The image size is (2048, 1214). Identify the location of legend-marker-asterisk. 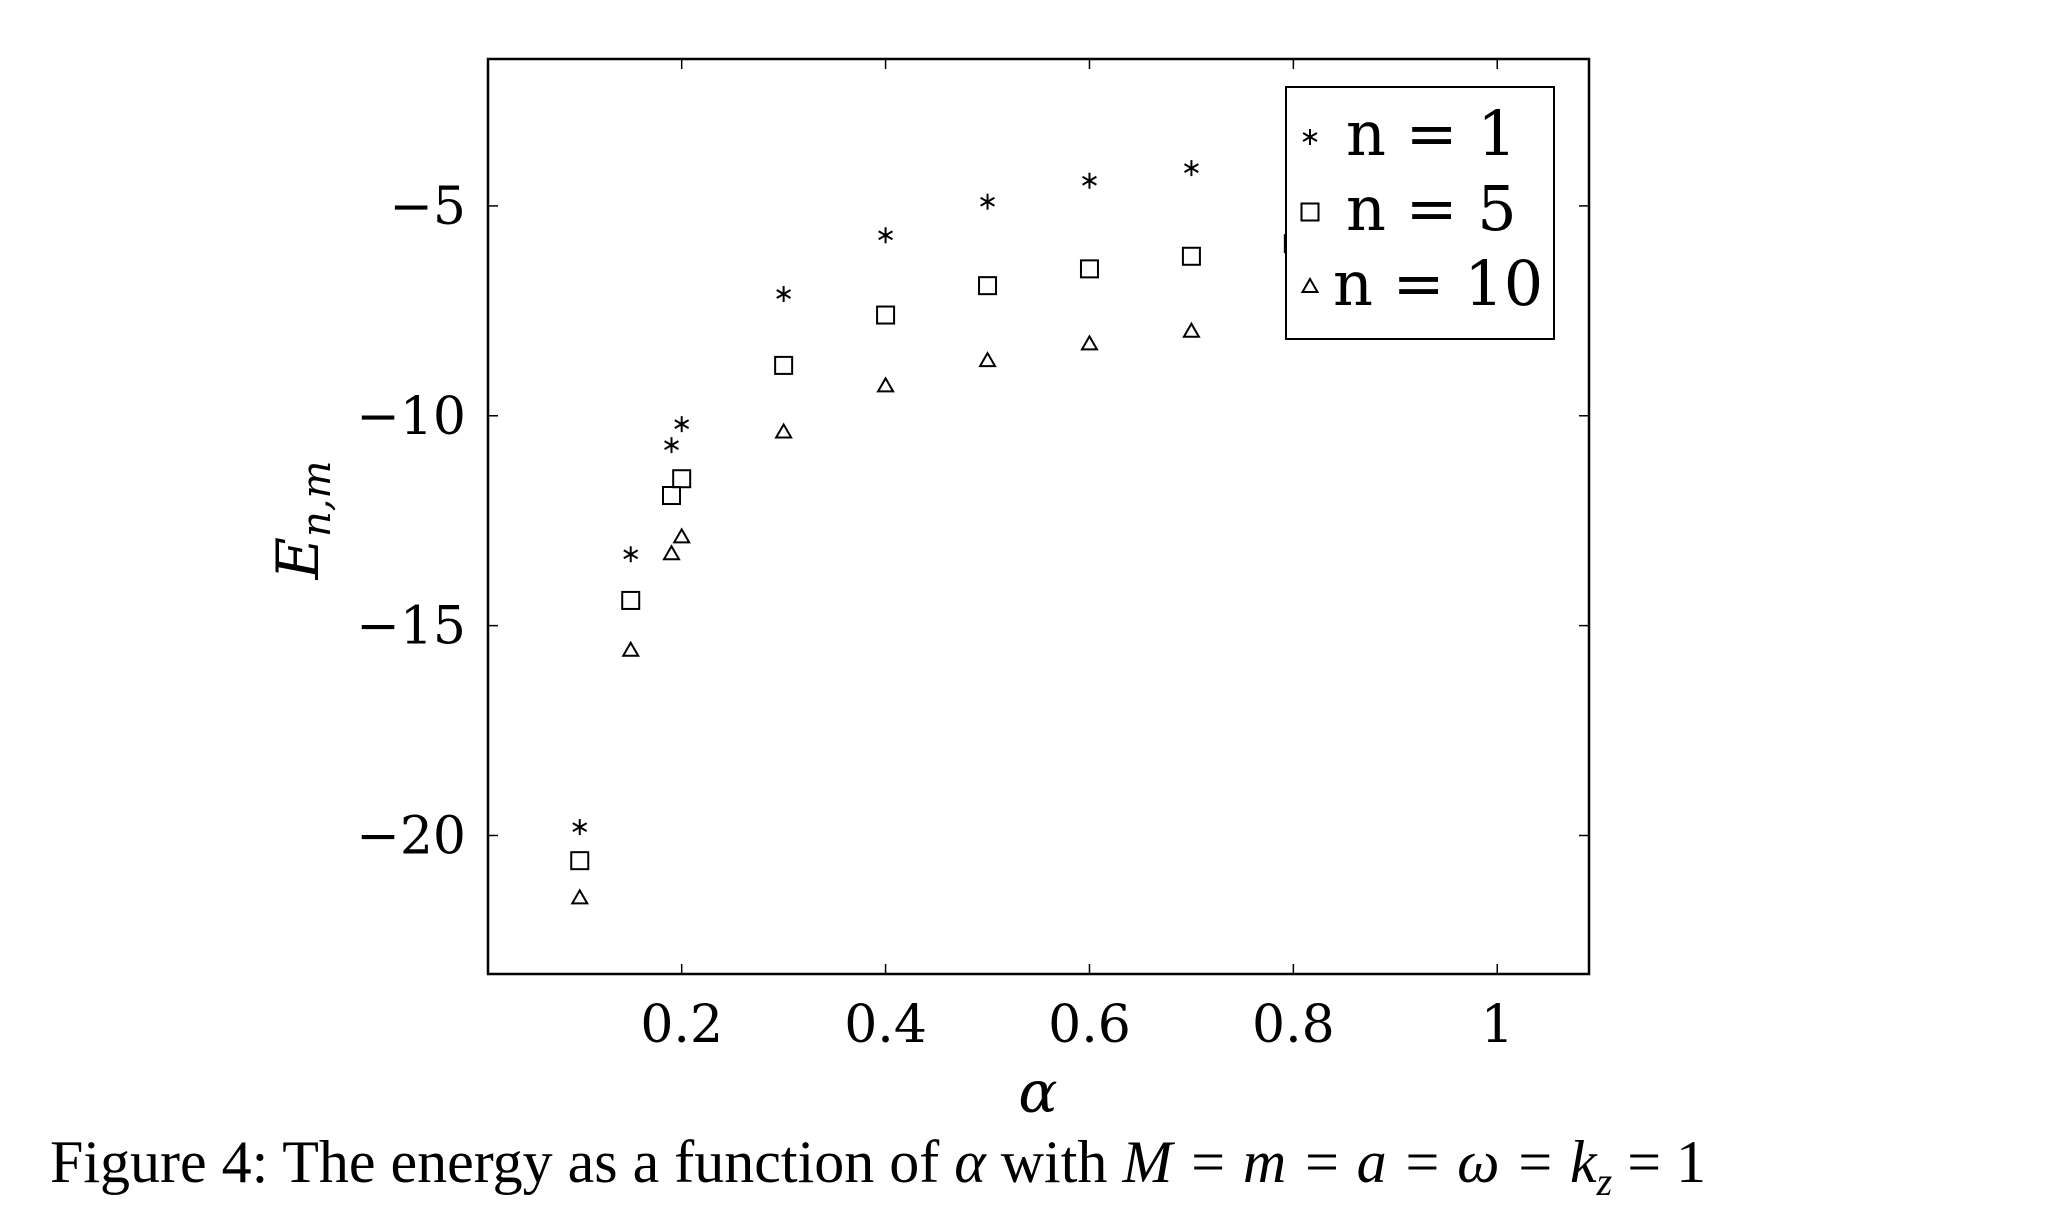
(1310, 137).